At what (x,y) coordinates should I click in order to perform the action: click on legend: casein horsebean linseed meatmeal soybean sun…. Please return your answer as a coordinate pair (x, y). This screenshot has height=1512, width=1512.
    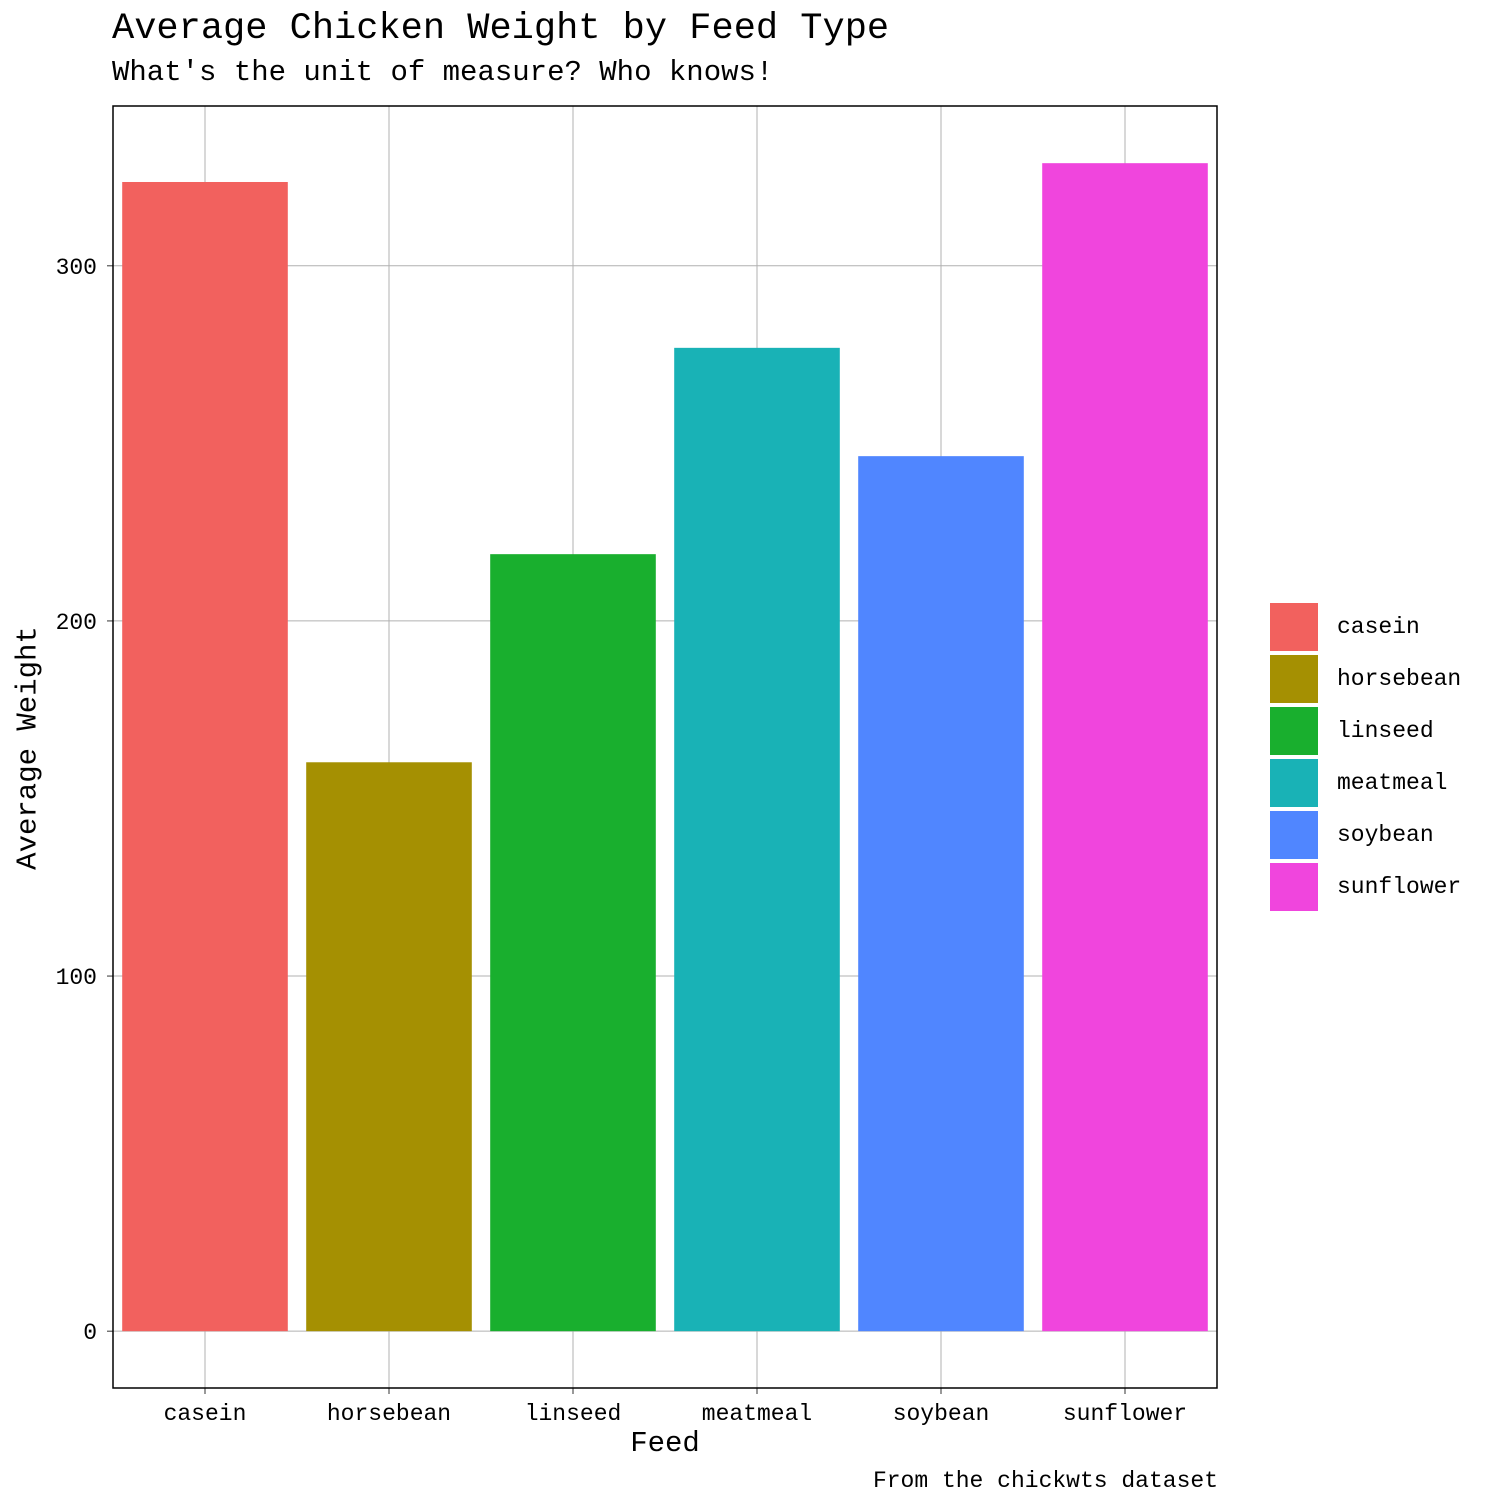
    Looking at the image, I should click on (1365, 757).